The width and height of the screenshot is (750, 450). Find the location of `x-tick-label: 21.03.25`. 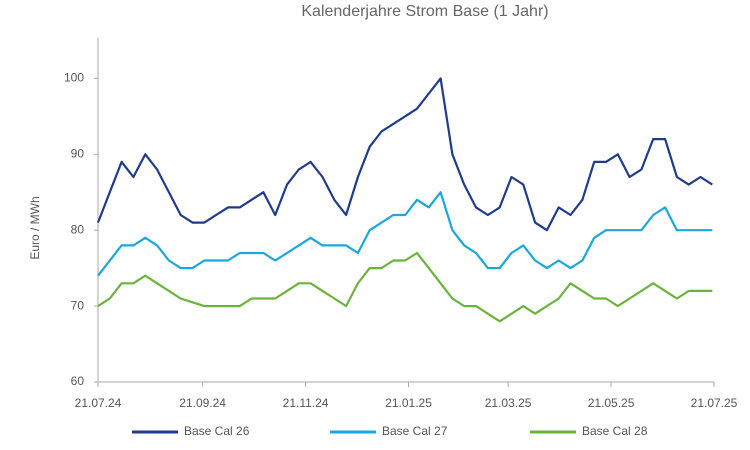

x-tick-label: 21.03.25 is located at coordinates (508, 403).